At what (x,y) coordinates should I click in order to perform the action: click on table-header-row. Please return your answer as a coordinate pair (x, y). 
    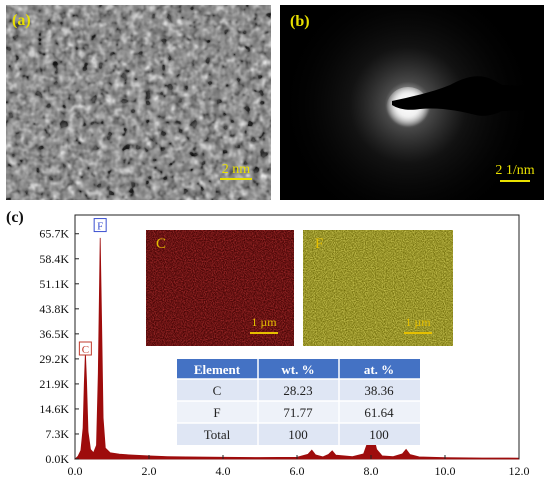
    Looking at the image, I should click on (298, 369).